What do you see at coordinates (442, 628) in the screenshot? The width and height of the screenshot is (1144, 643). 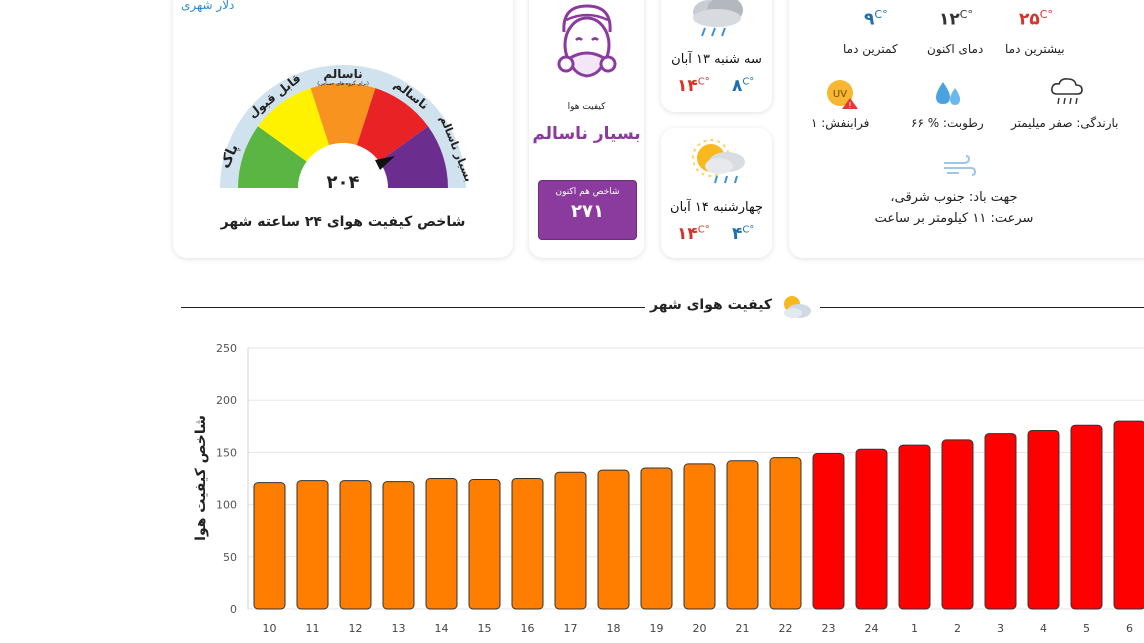 I see `x-tick-label: 14` at bounding box center [442, 628].